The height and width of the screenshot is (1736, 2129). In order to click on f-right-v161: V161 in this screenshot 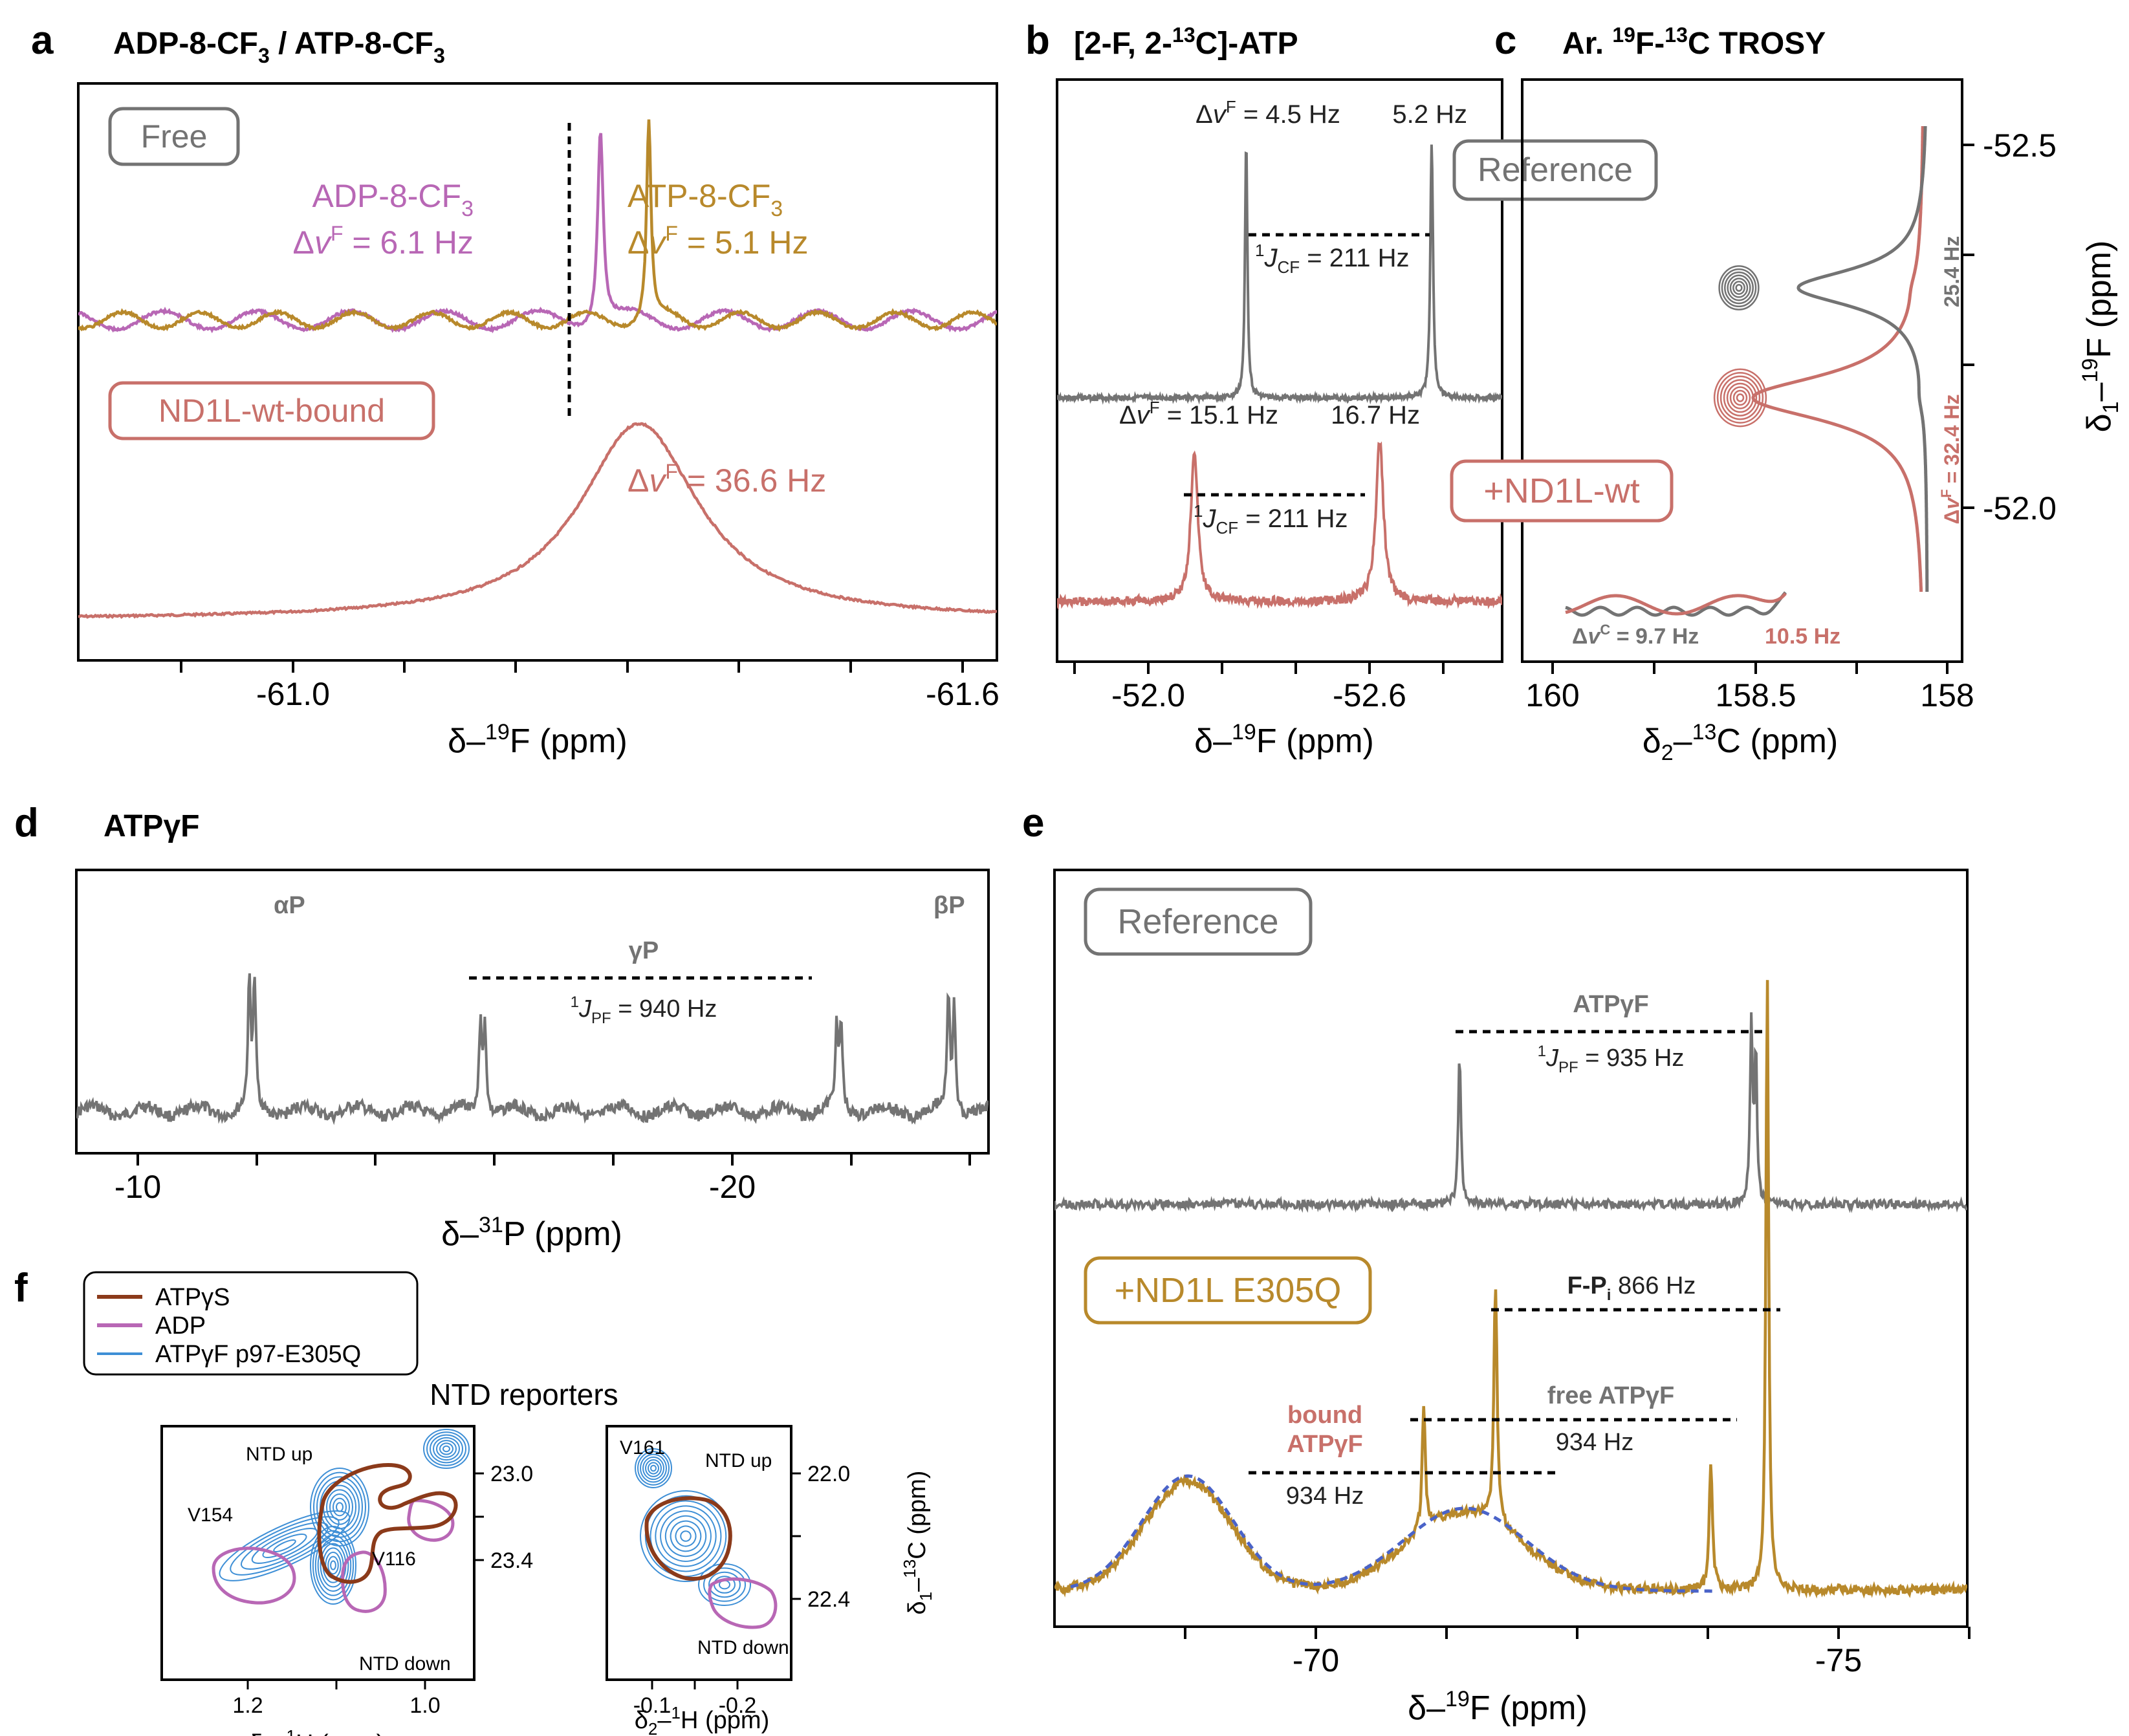, I will do `click(642, 1448)`.